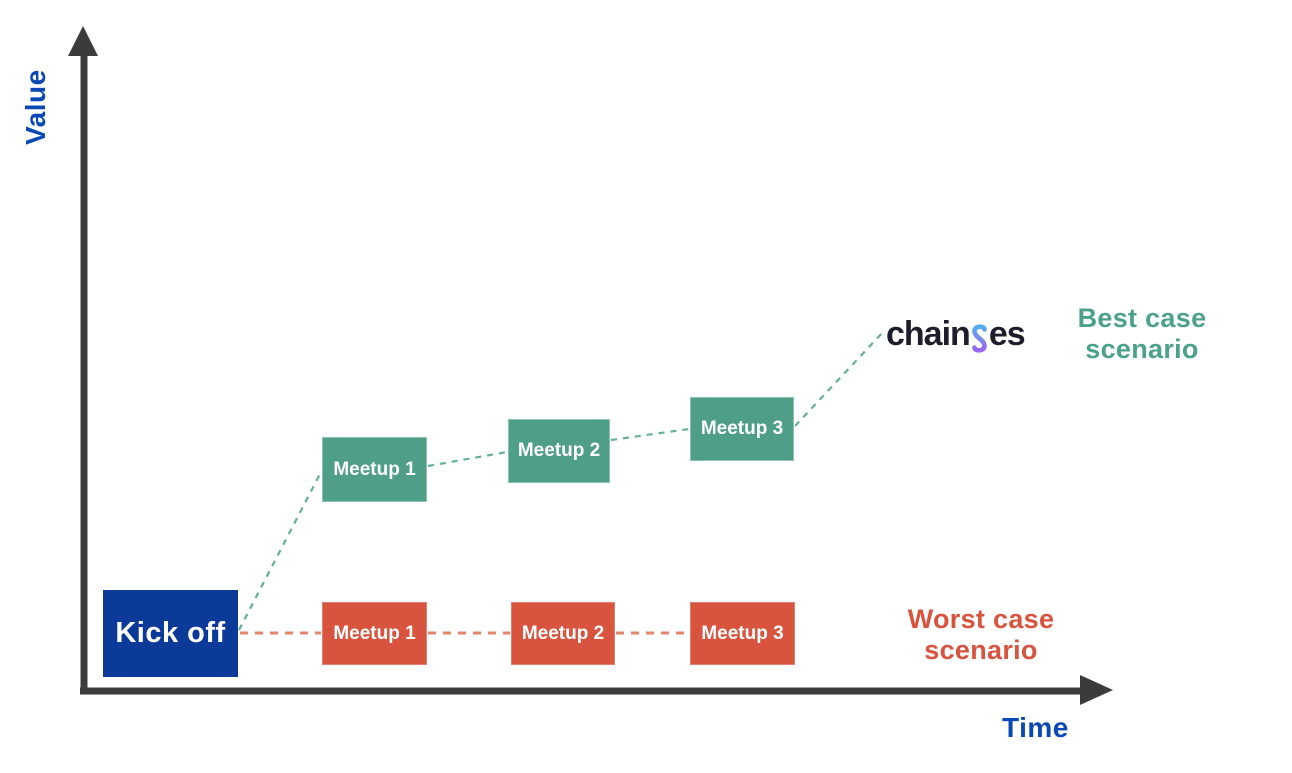  I want to click on worst-case-meetup-3-box: Meetup 3, so click(742, 633).